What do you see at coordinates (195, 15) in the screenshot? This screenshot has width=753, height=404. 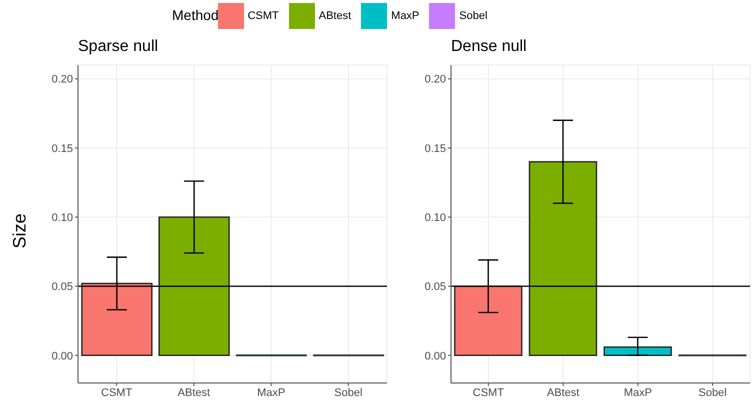 I see `legend-title: Method` at bounding box center [195, 15].